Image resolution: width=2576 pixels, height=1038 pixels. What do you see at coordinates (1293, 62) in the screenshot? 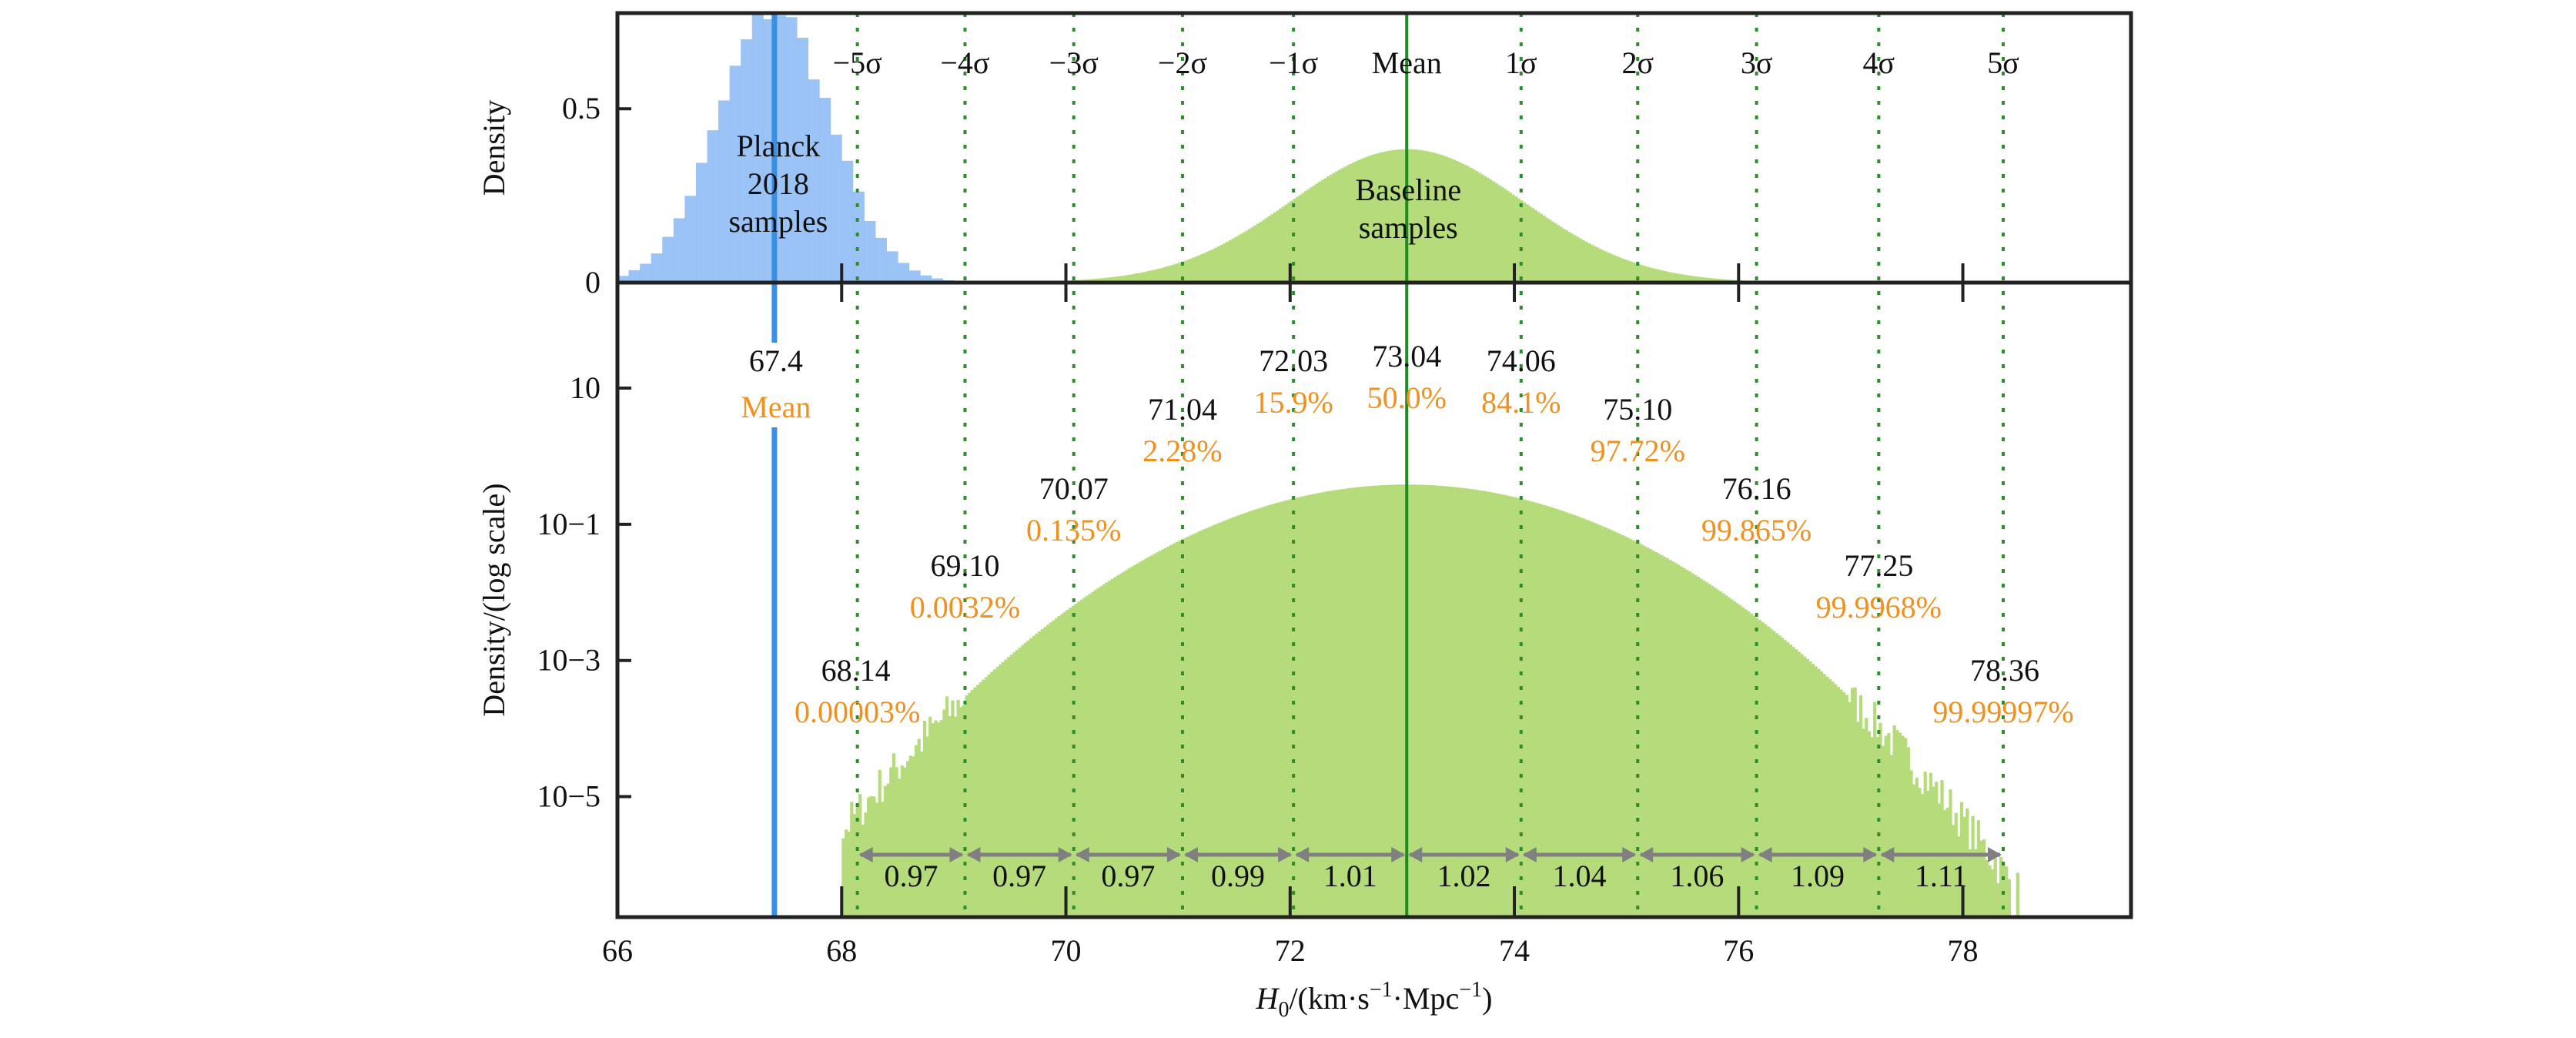
I see `sigma-label: −1σ` at bounding box center [1293, 62].